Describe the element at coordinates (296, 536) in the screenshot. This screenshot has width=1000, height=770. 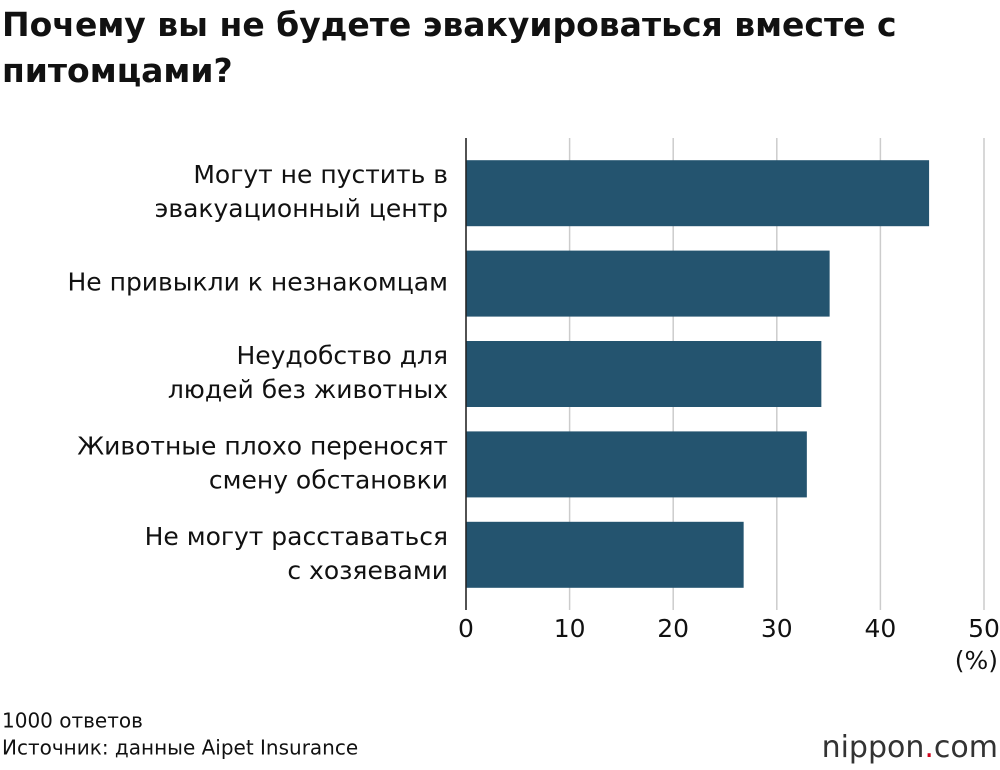
I see `label-line: Не могут расставаться` at that location.